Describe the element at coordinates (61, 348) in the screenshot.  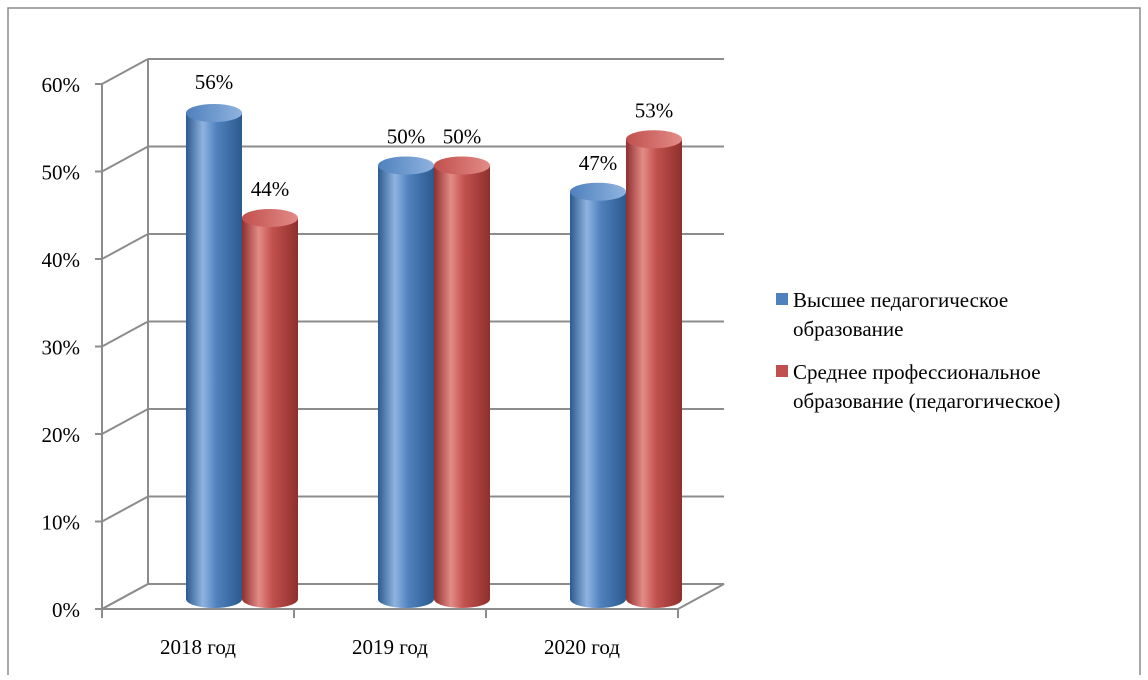
I see `y-tick-label: 30%` at that location.